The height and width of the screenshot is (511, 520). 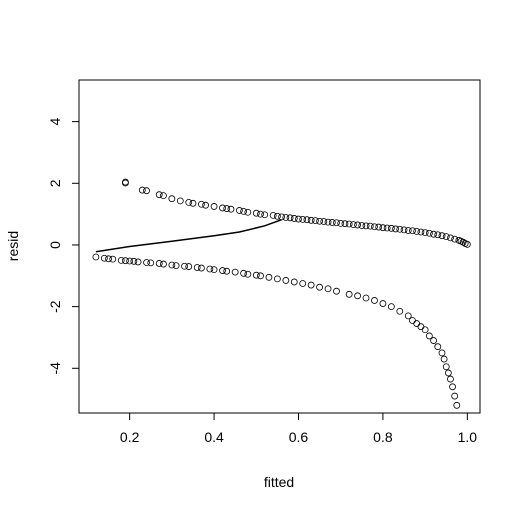 I want to click on x-axis: 0.2 0.4 0.6 0.8 1.0, so click(x=298, y=429).